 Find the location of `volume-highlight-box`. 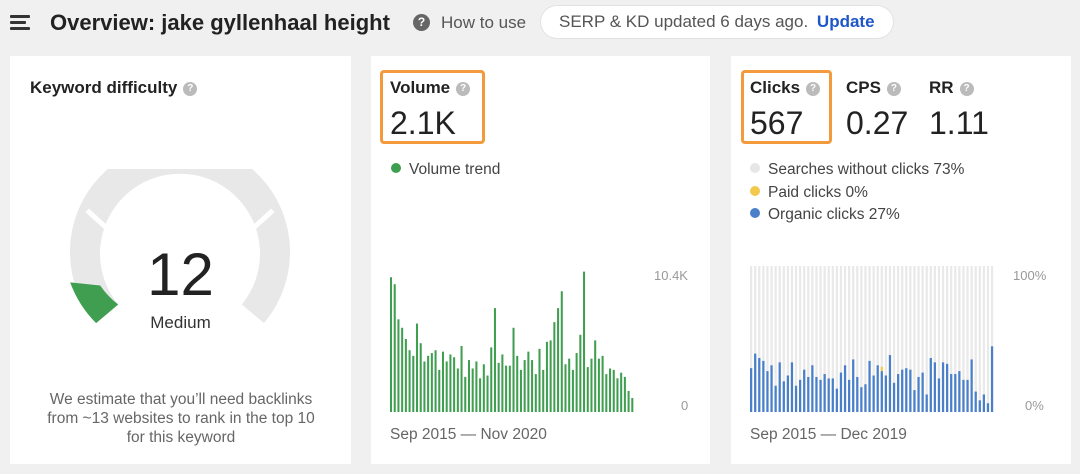

volume-highlight-box is located at coordinates (432, 107).